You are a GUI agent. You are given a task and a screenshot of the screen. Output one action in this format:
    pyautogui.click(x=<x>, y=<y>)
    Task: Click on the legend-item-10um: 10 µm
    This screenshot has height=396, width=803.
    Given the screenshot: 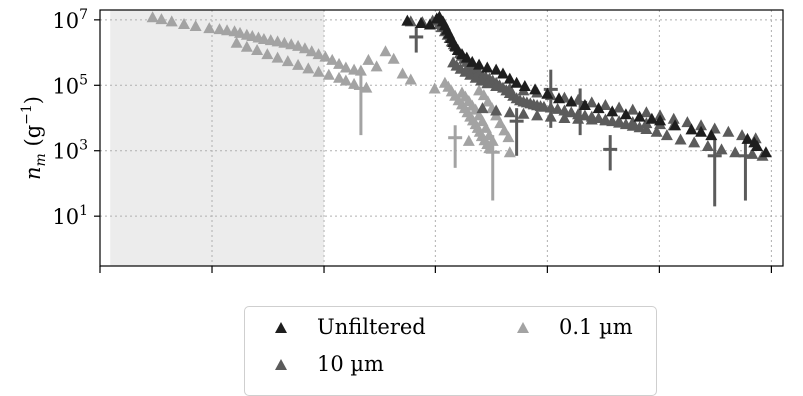 What is the action you would take?
    pyautogui.click(x=329, y=364)
    